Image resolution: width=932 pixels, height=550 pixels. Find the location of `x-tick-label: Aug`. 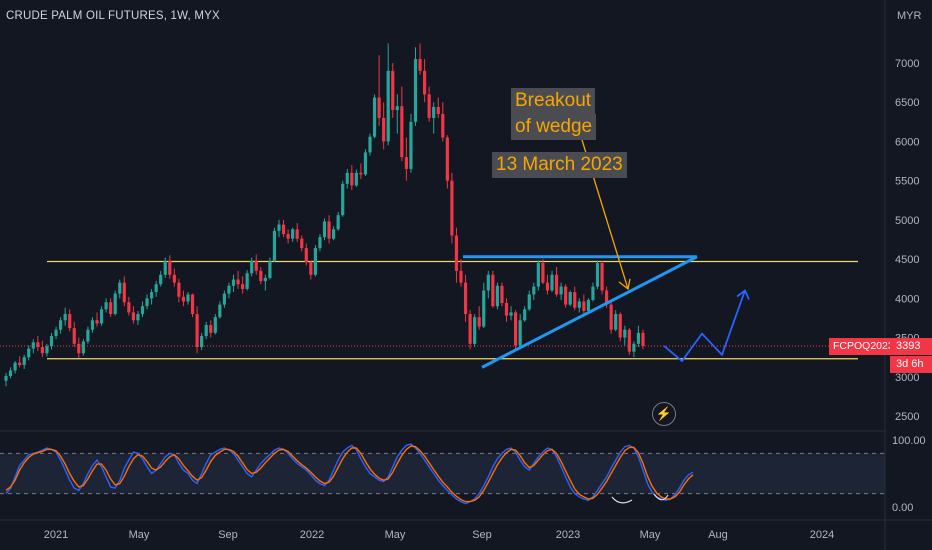

x-tick-label: Aug is located at coordinates (718, 535).